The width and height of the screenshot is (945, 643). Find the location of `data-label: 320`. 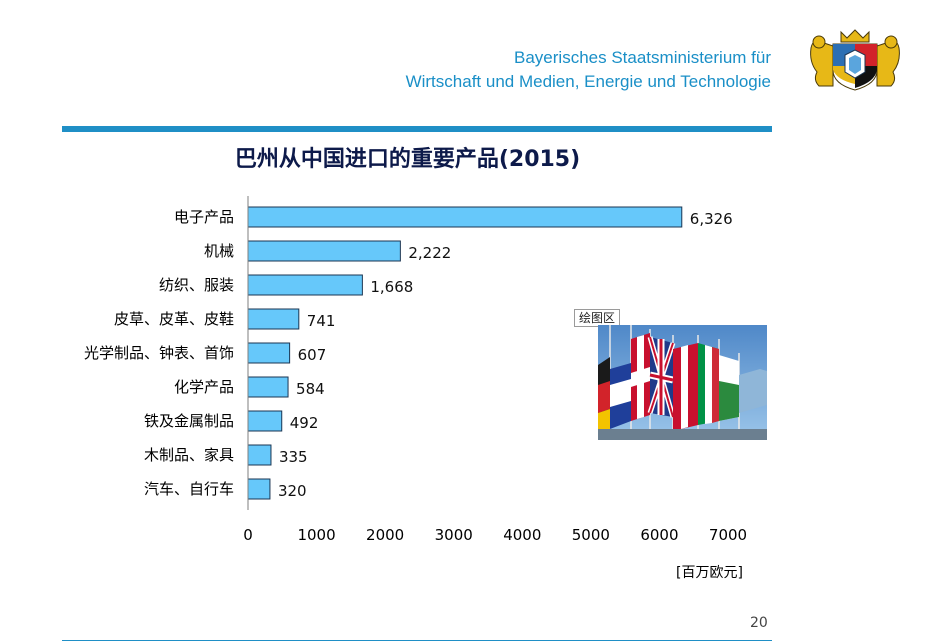

data-label: 320 is located at coordinates (292, 491).